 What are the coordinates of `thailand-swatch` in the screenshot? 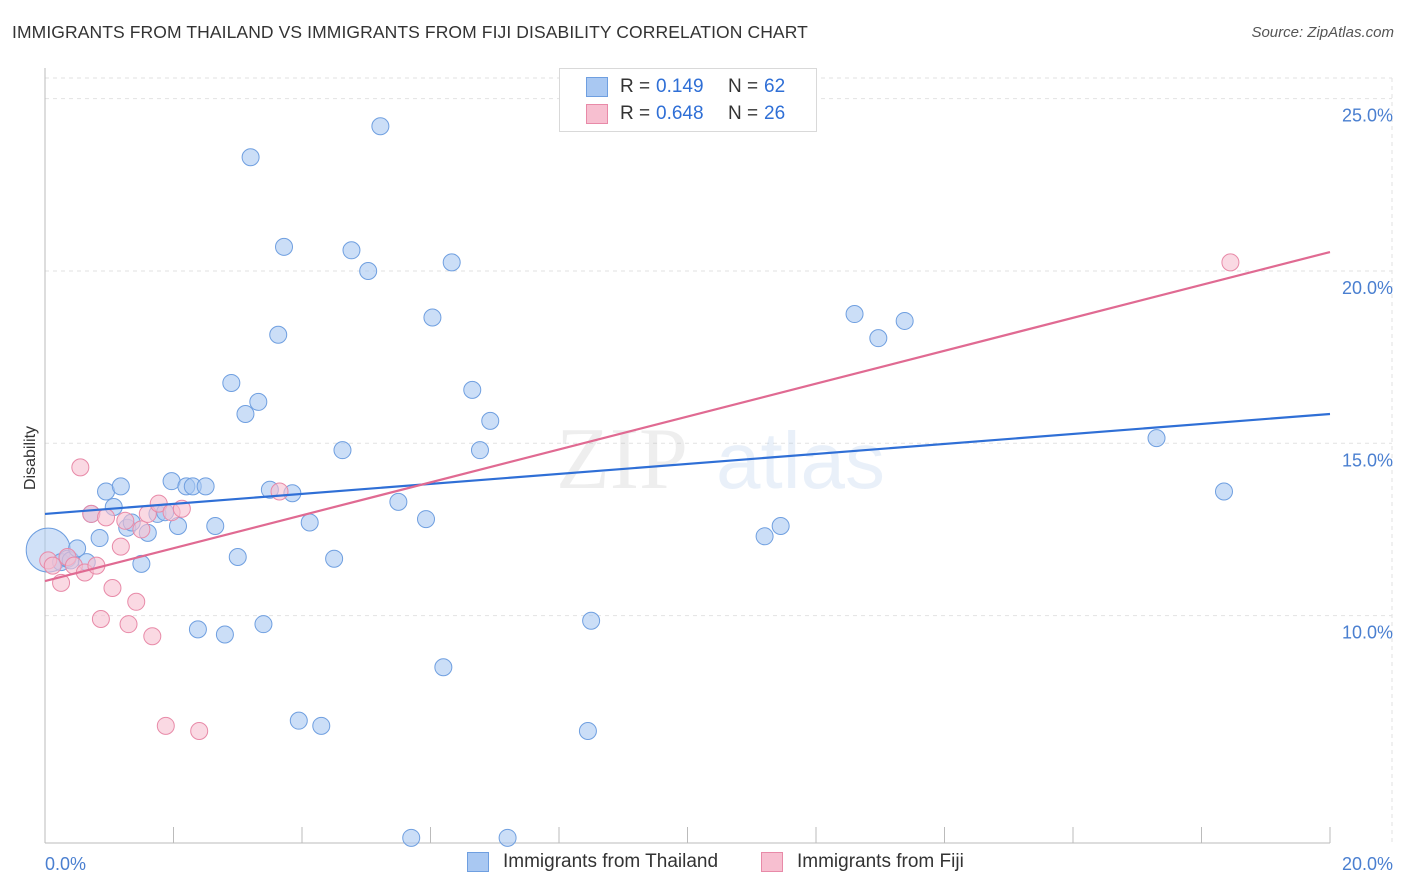 It's located at (597, 87).